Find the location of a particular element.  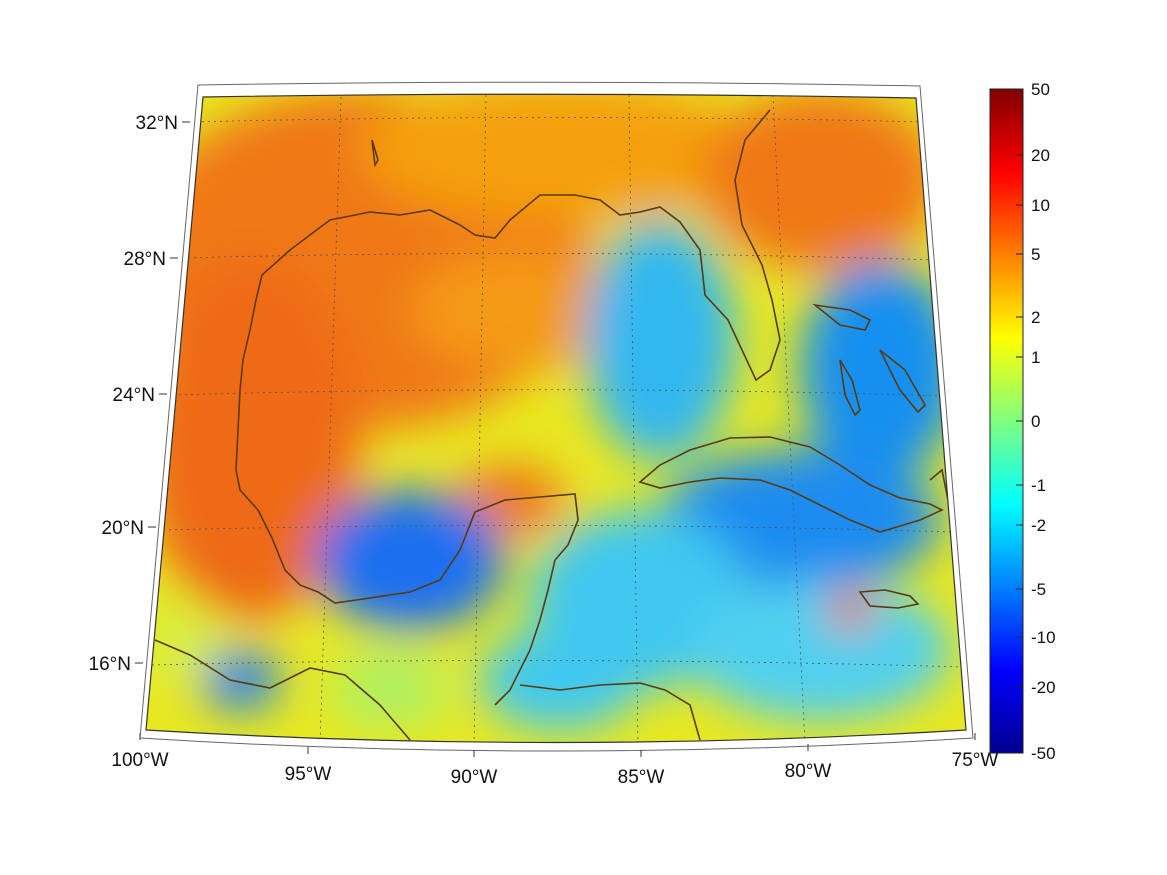

longitude-label: 80°W is located at coordinates (808, 771).